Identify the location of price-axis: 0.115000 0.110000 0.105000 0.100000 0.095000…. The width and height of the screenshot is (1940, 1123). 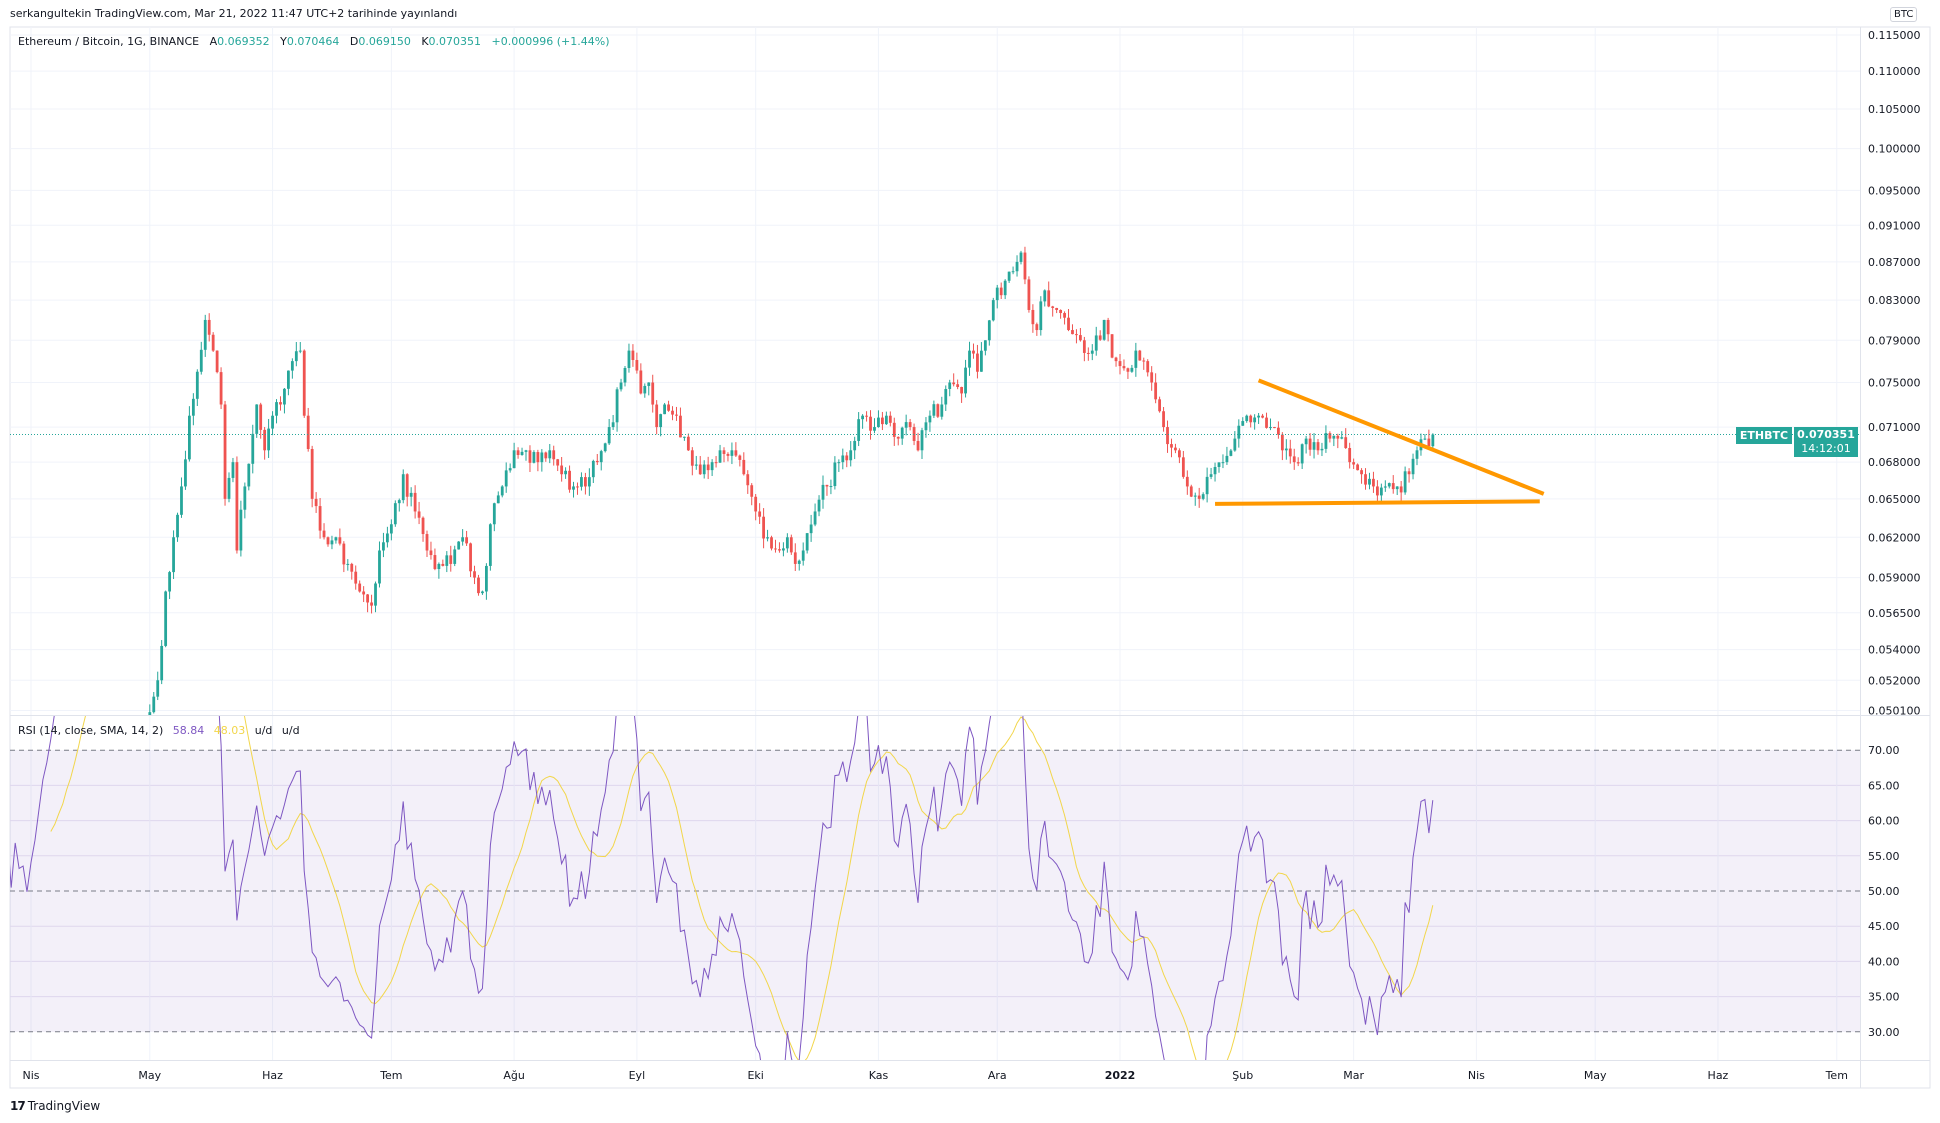
(1894, 373).